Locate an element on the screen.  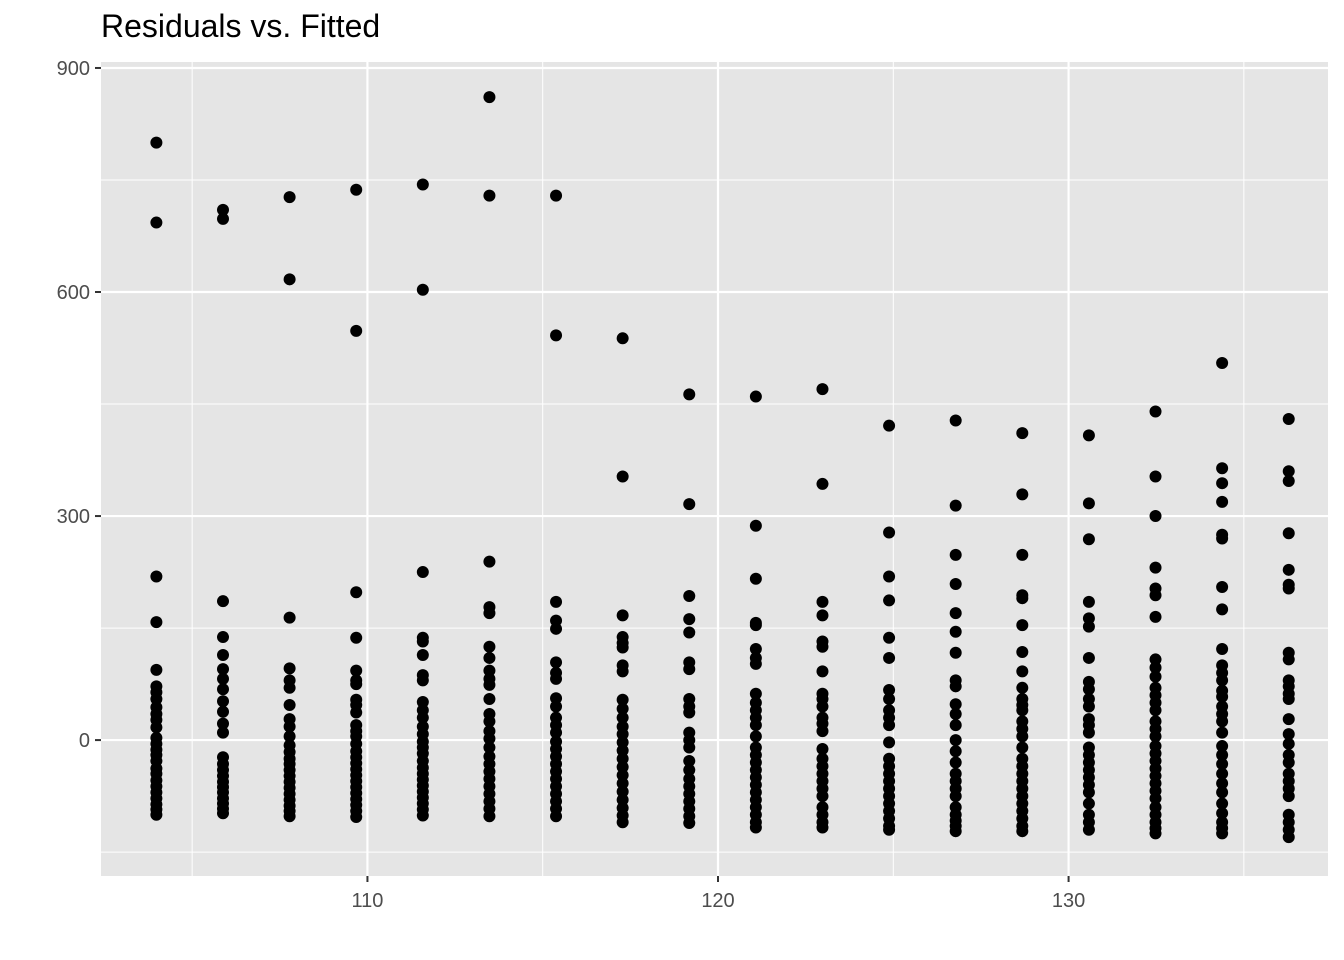
x-tick-label: 130 is located at coordinates (1068, 901).